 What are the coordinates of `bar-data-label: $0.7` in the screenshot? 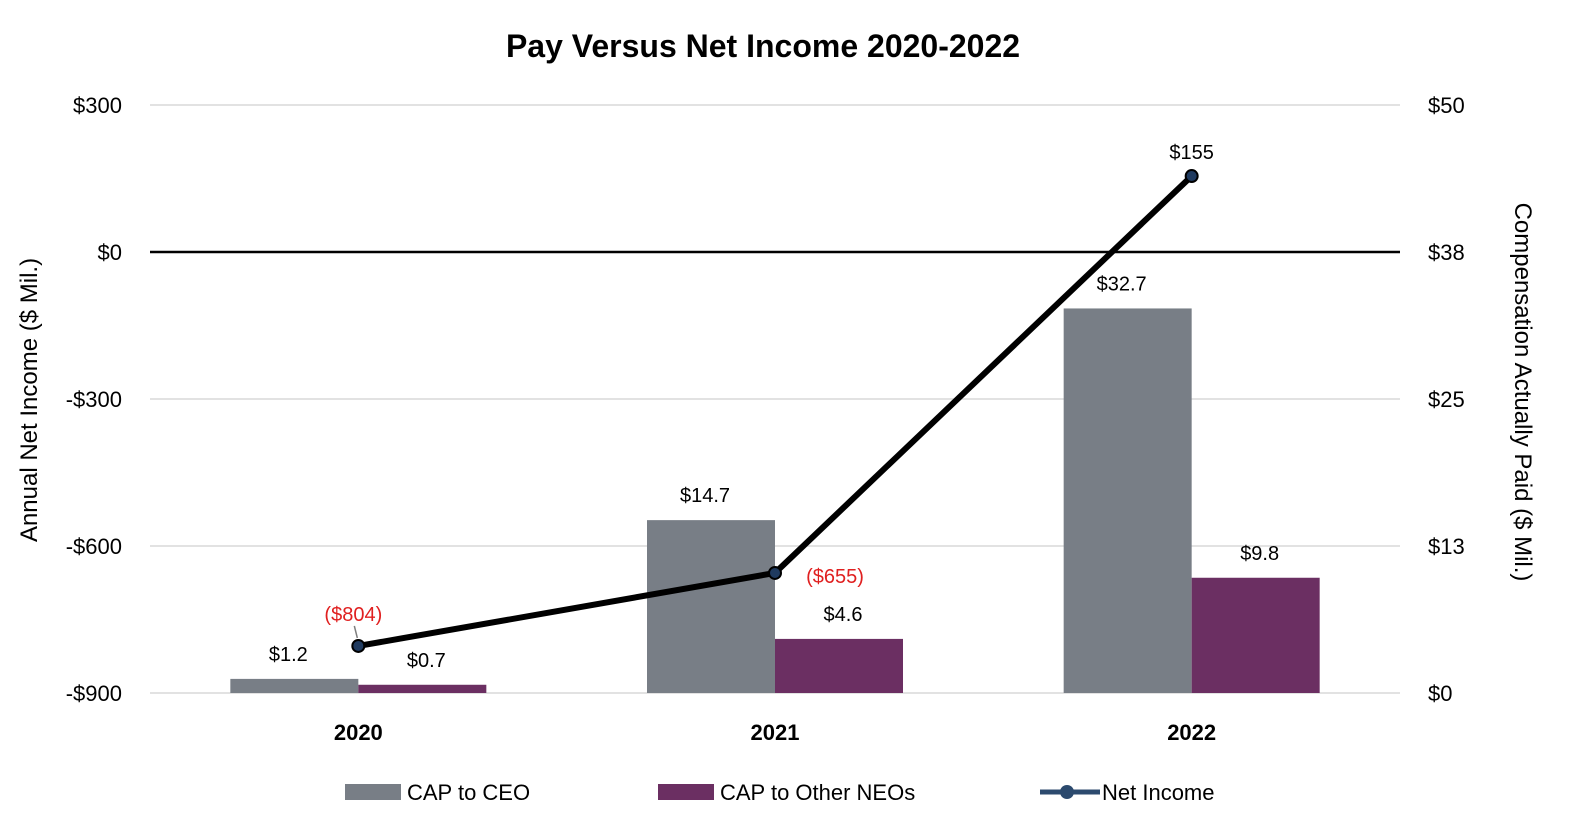 It's located at (426, 661).